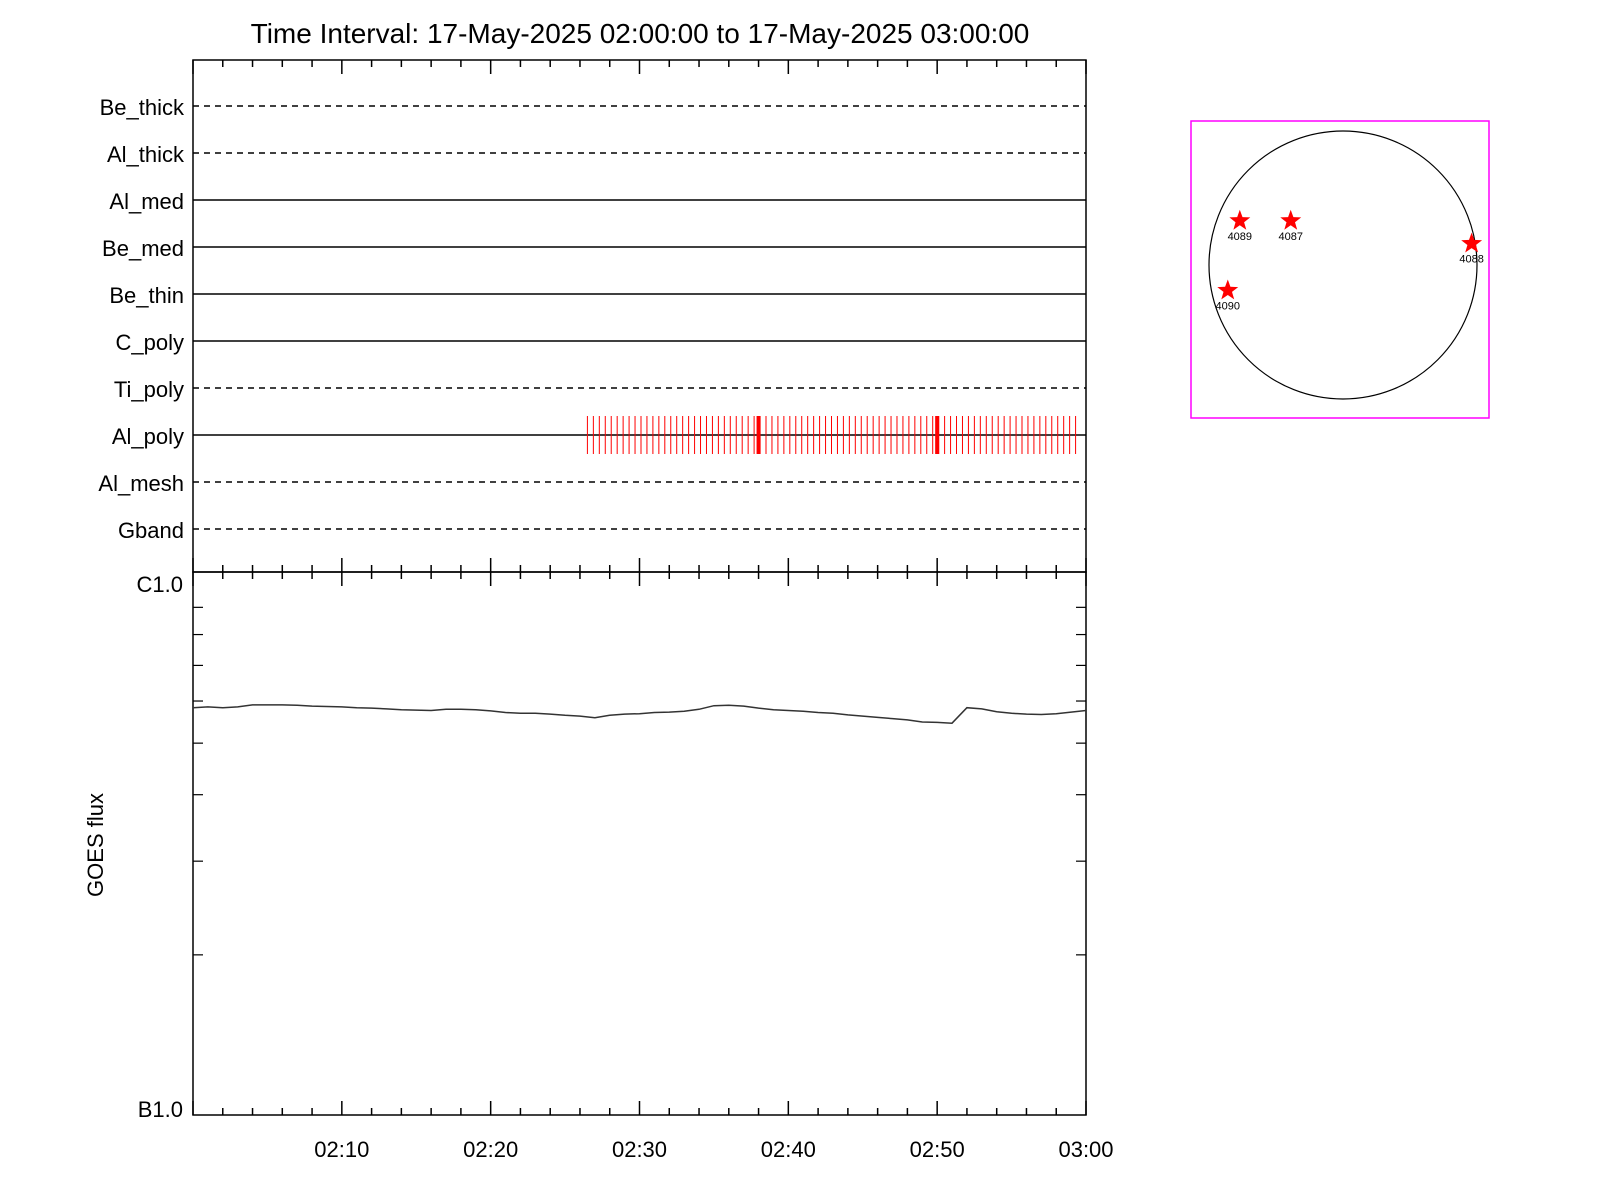  I want to click on x-tick-label: 02:10, so click(341, 1149).